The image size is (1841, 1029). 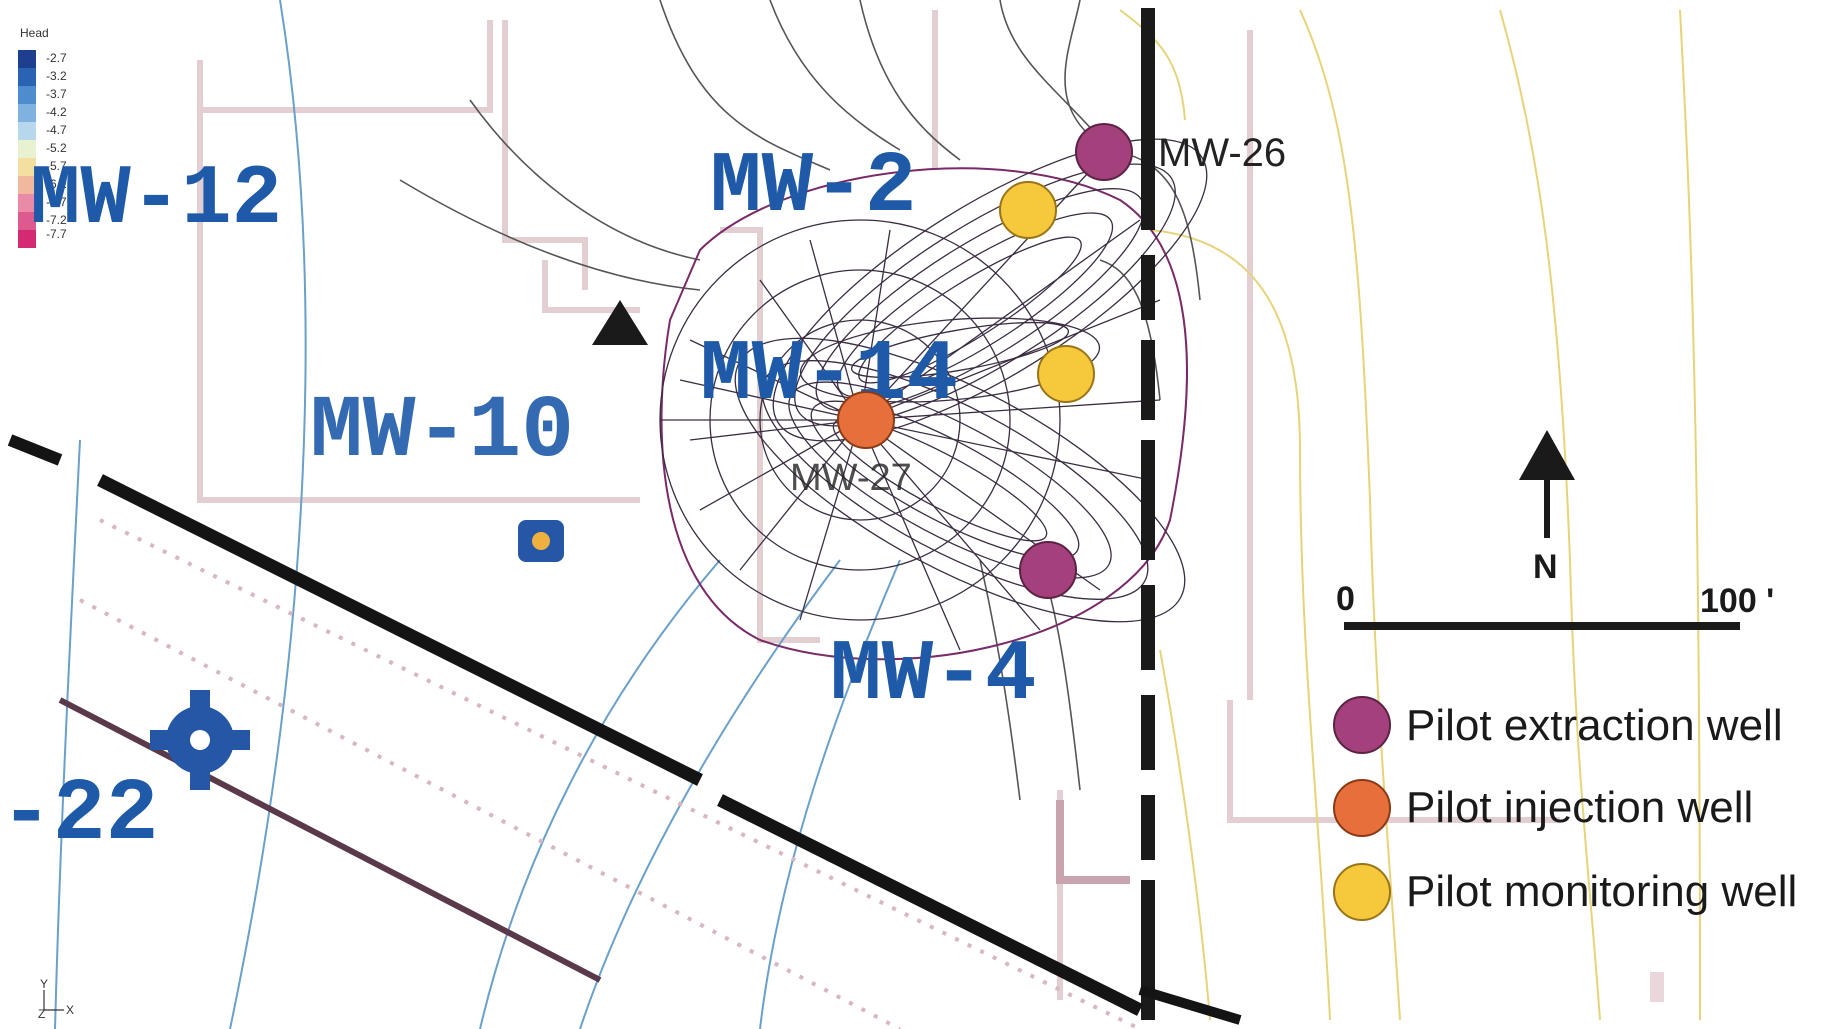 I want to click on legend-injection-label: Pilot injection well, so click(x=1579, y=807).